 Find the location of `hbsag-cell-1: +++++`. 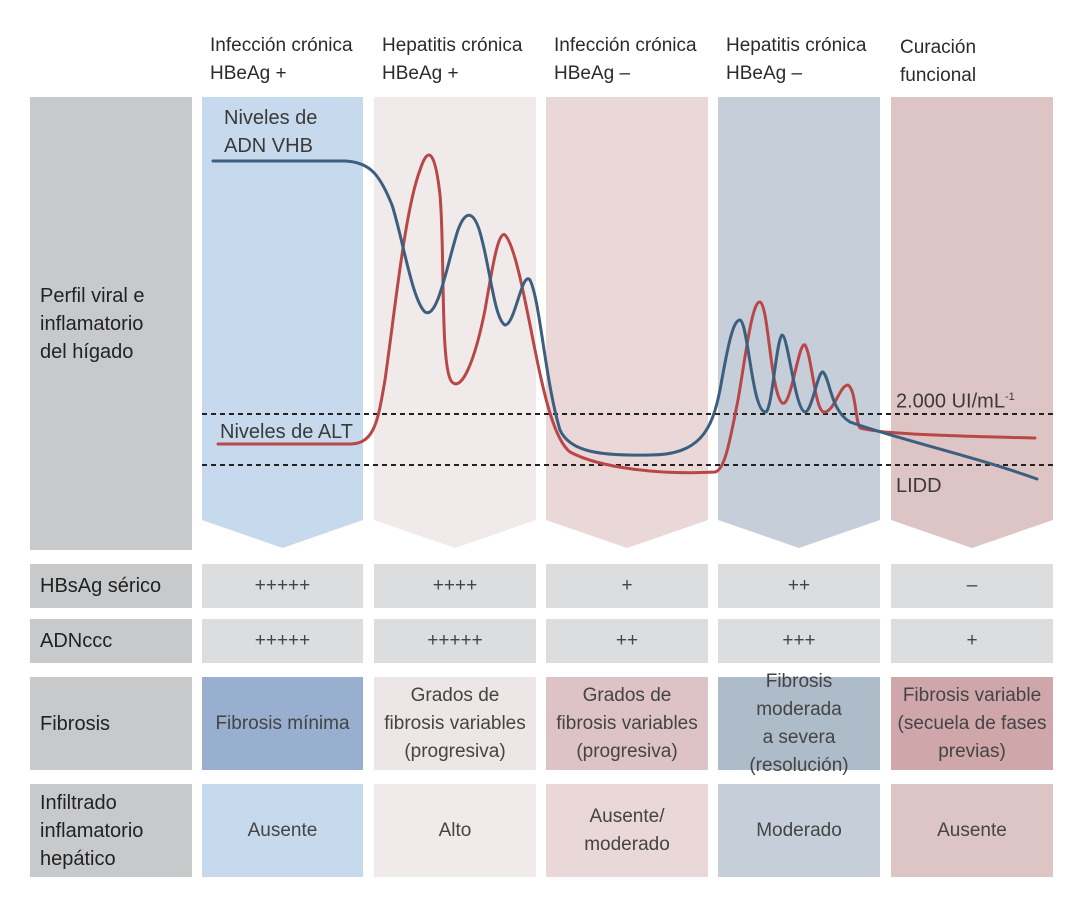

hbsag-cell-1: +++++ is located at coordinates (282, 586).